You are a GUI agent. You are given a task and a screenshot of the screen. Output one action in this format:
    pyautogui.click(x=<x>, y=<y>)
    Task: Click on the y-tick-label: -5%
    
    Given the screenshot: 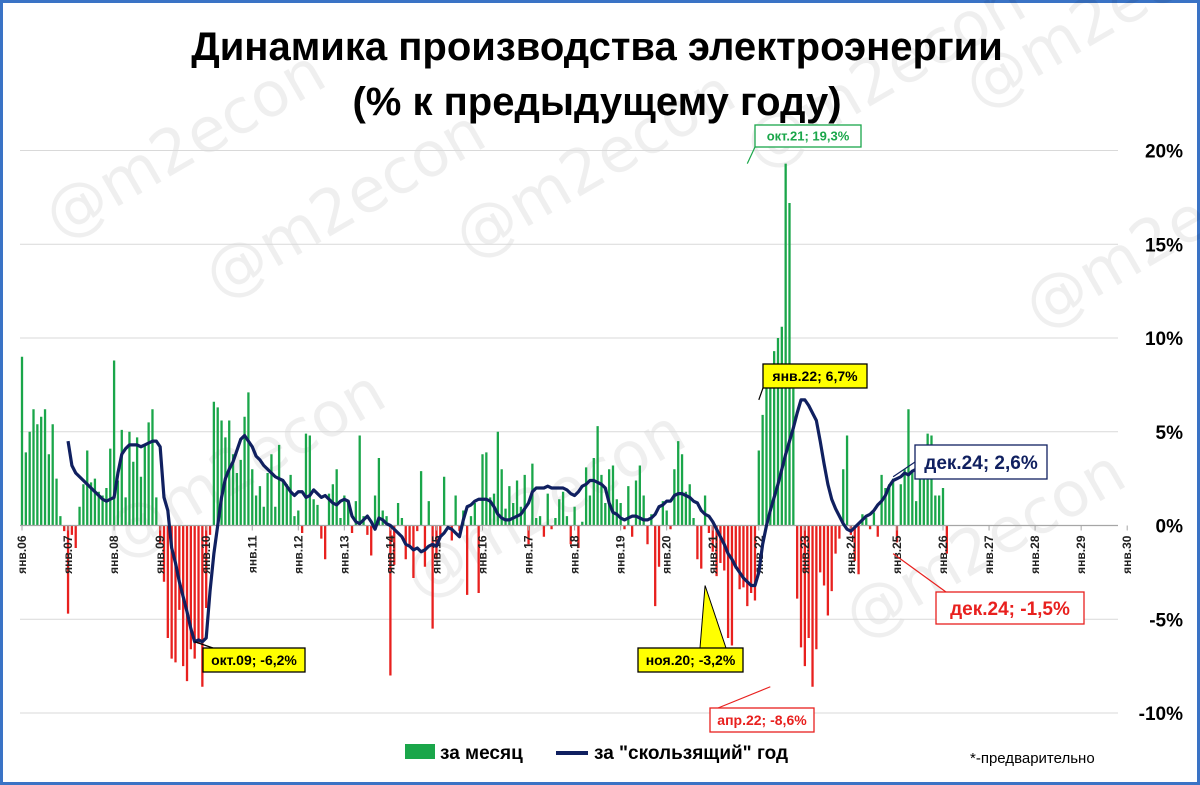 What is the action you would take?
    pyautogui.click(x=1166, y=620)
    